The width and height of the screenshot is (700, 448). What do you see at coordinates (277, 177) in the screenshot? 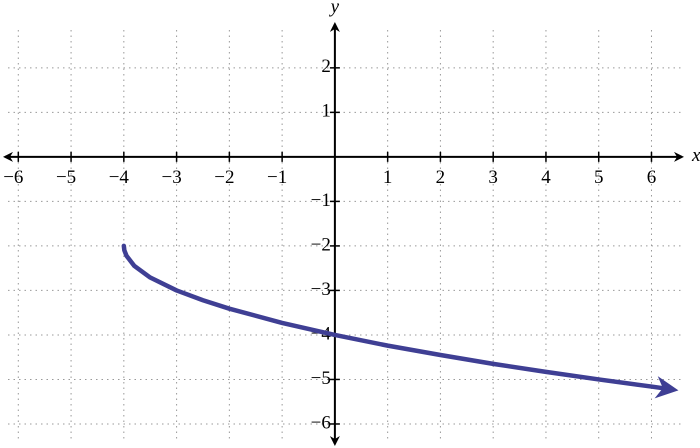
I see `x-tick-label: −1` at bounding box center [277, 177].